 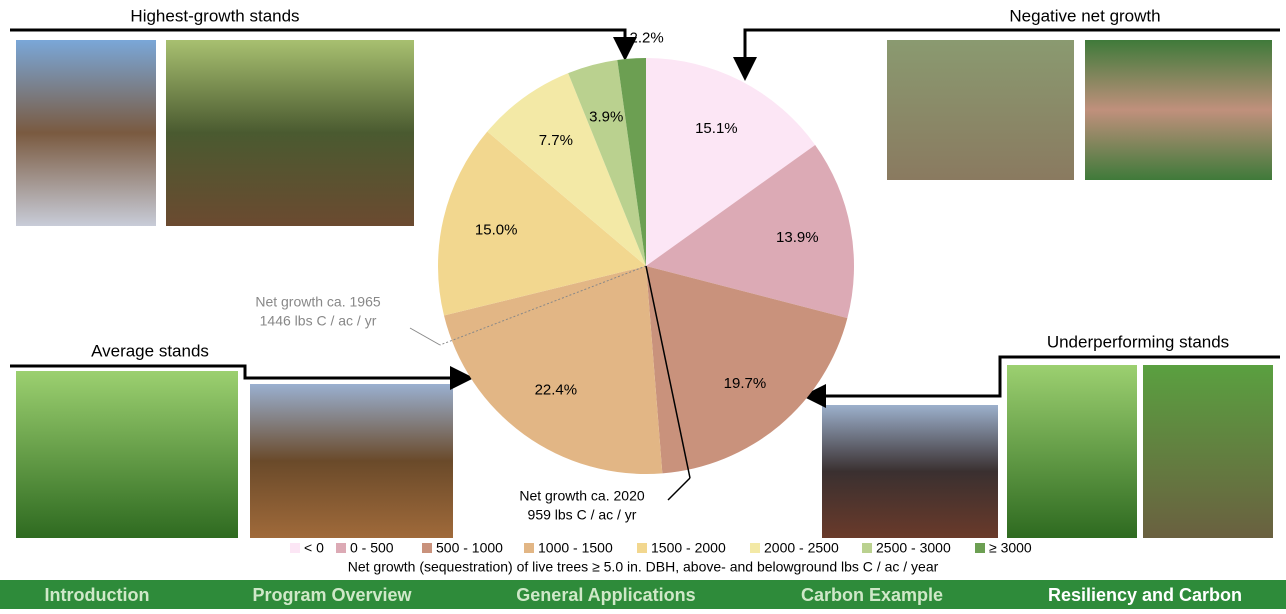 What do you see at coordinates (556, 390) in the screenshot?
I see `slice-label: 22.4%` at bounding box center [556, 390].